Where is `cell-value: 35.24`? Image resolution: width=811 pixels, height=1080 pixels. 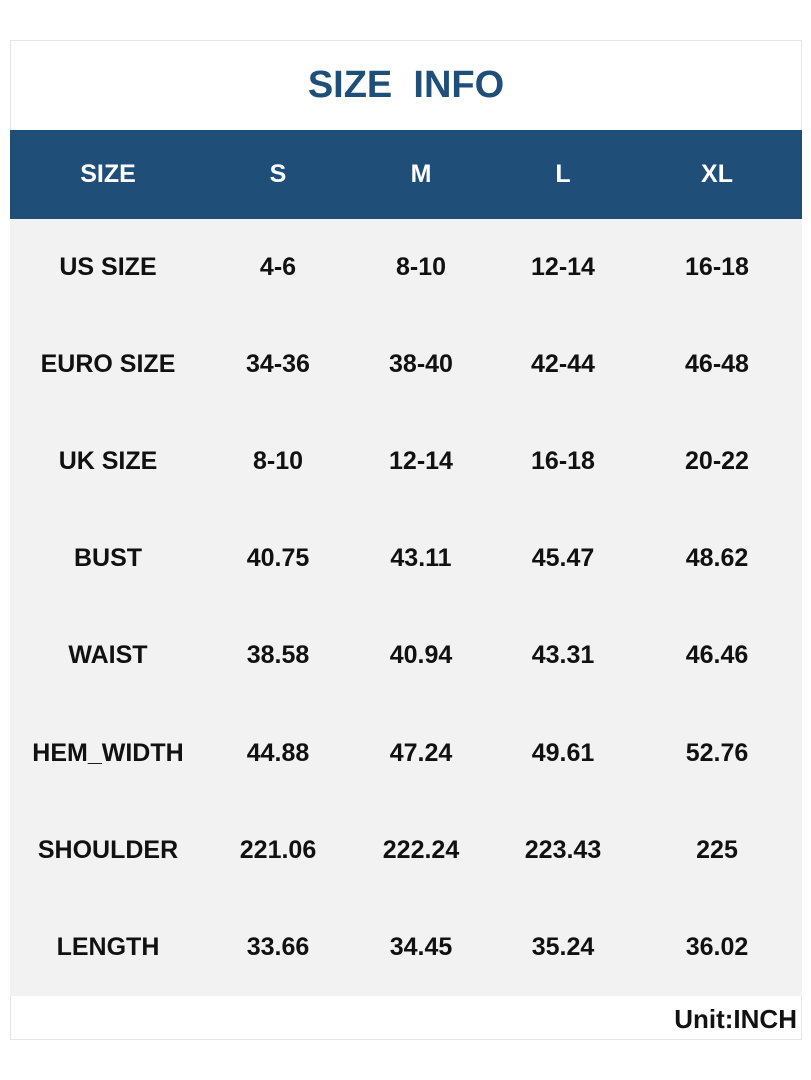 cell-value: 35.24 is located at coordinates (563, 946).